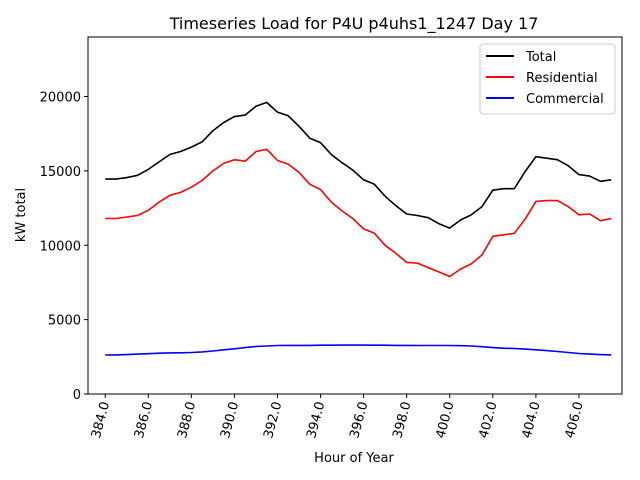  I want to click on legend-box, so click(547, 79).